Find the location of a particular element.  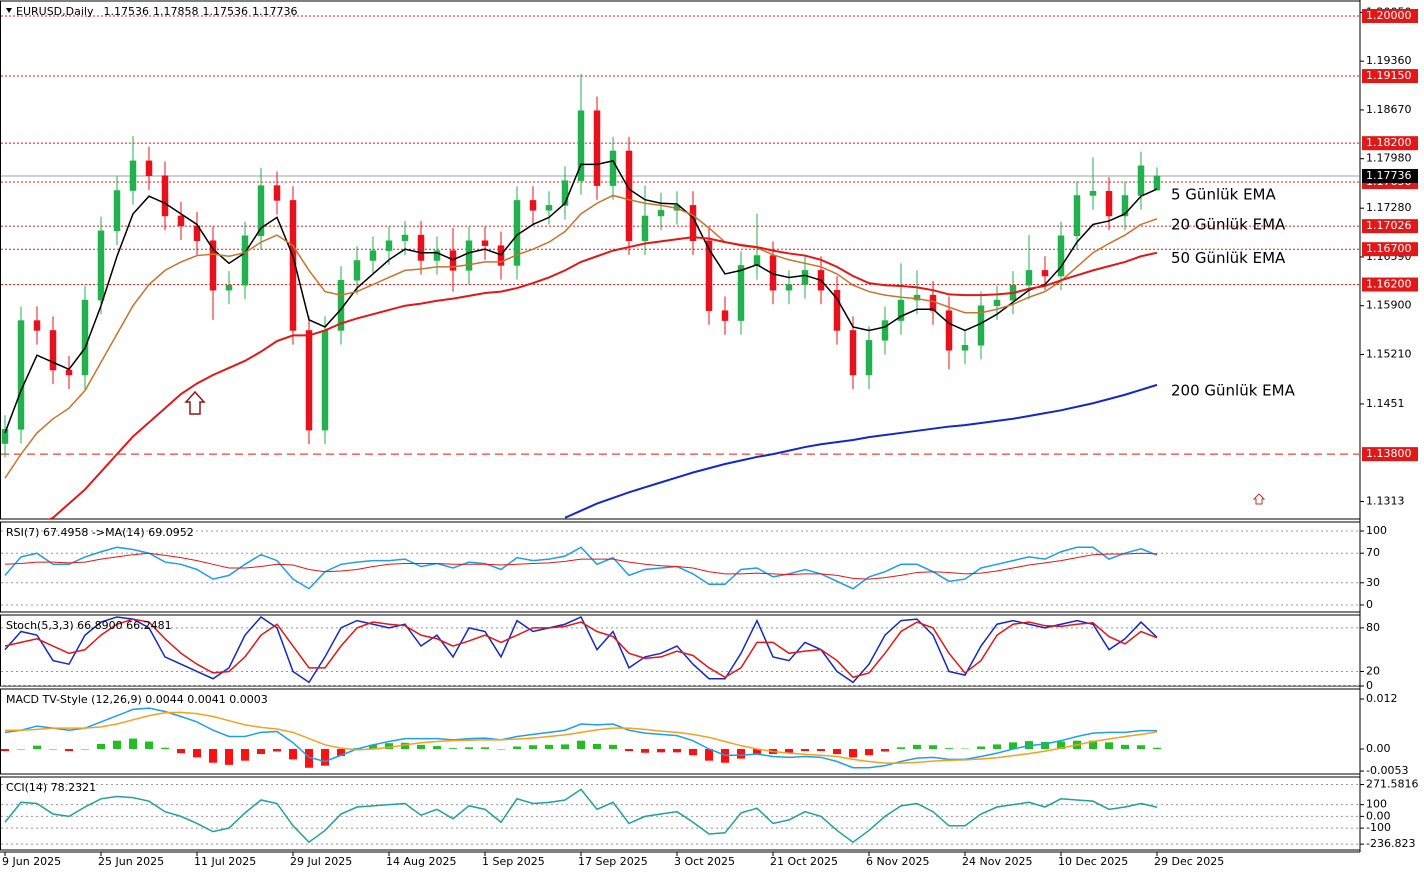

x-tick-label: 9 Jun 2025 is located at coordinates (31, 861).